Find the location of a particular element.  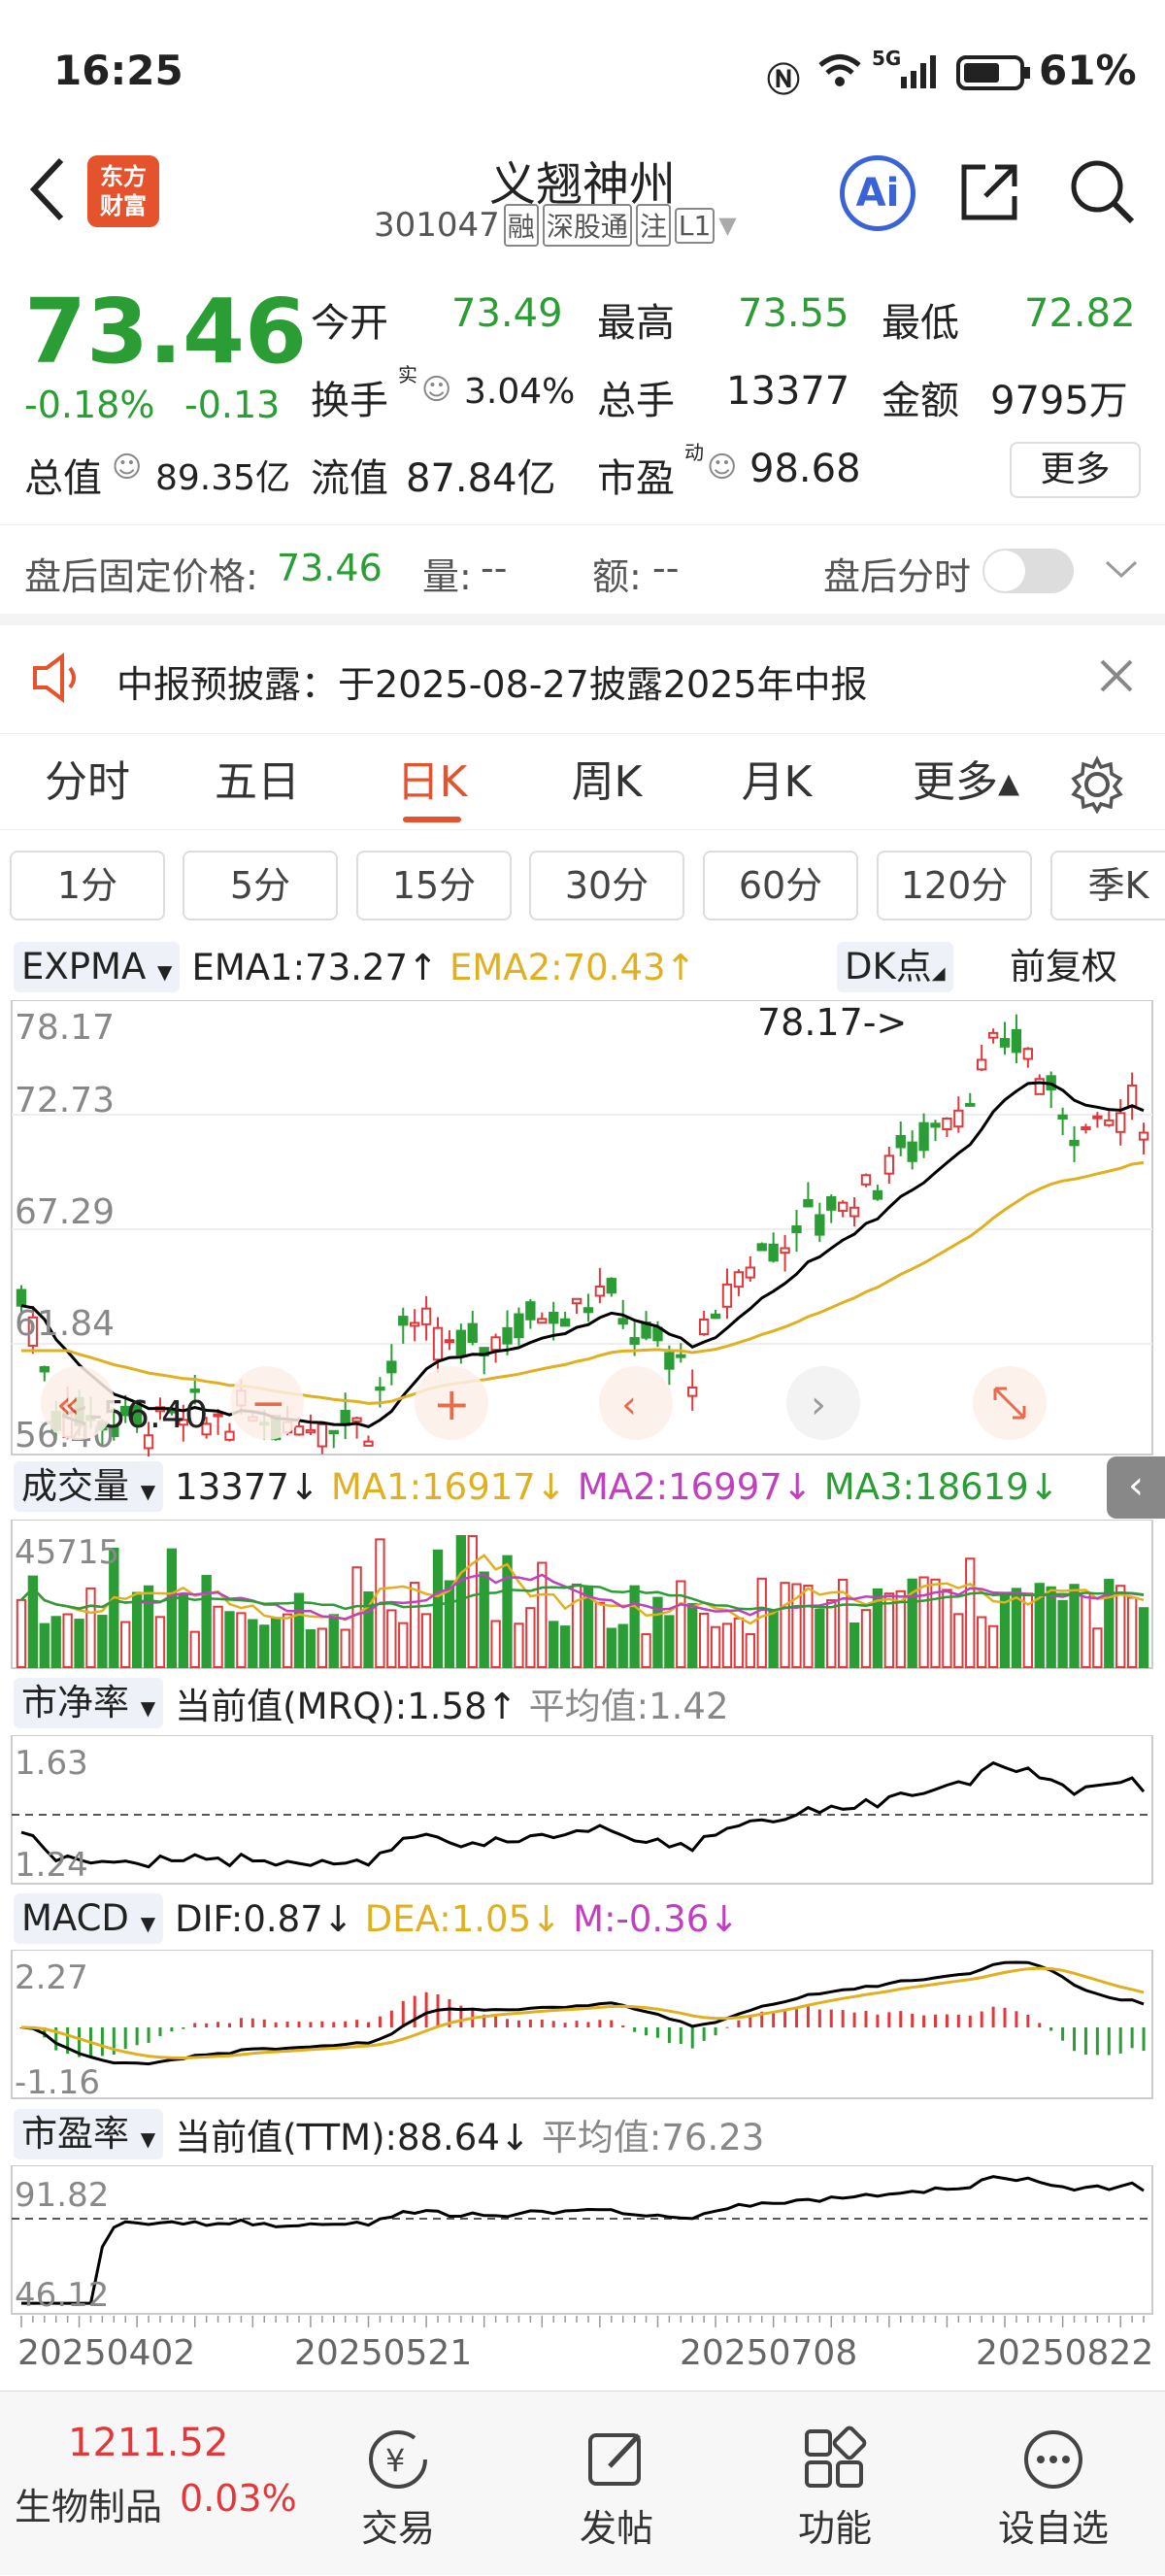

ema1-value: EMA1:73.27↑ is located at coordinates (314, 967).